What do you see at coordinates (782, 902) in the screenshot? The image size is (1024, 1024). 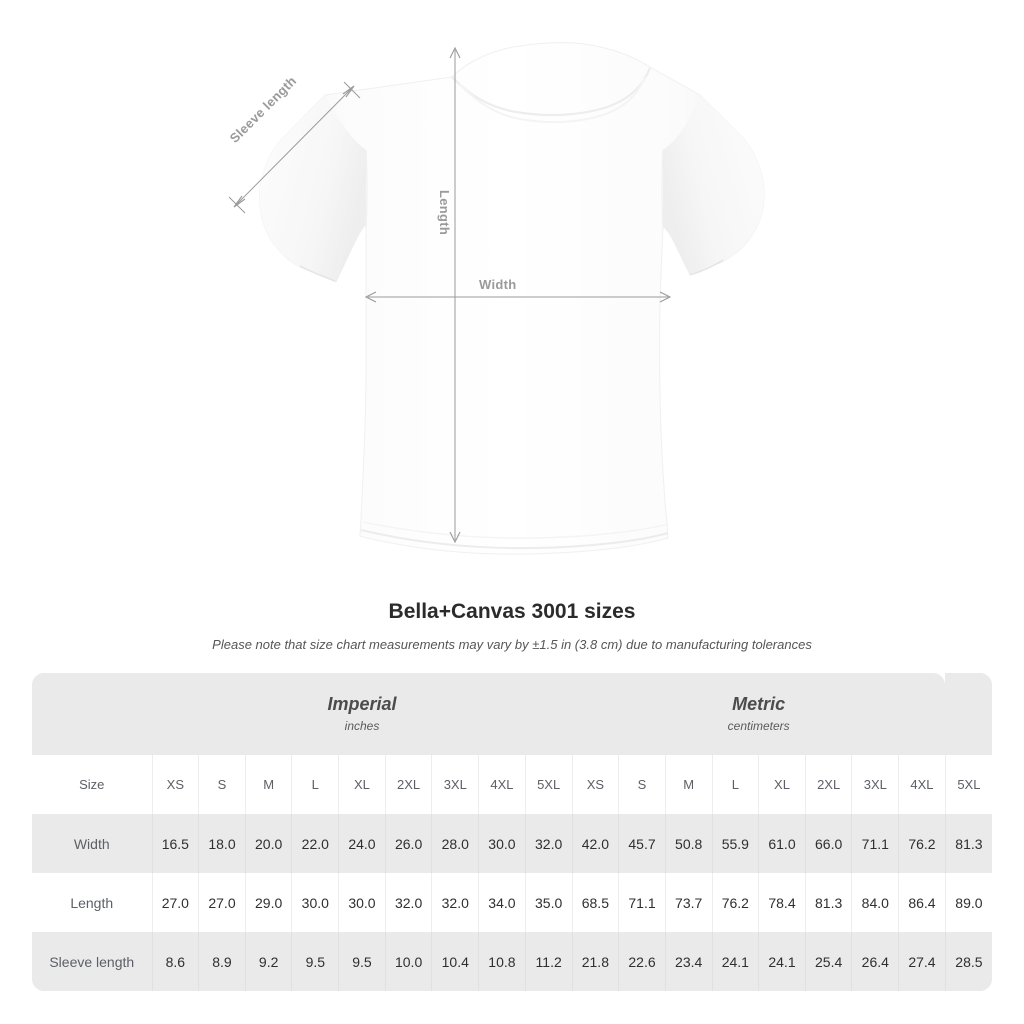 I see `measurement-value: 78.4` at bounding box center [782, 902].